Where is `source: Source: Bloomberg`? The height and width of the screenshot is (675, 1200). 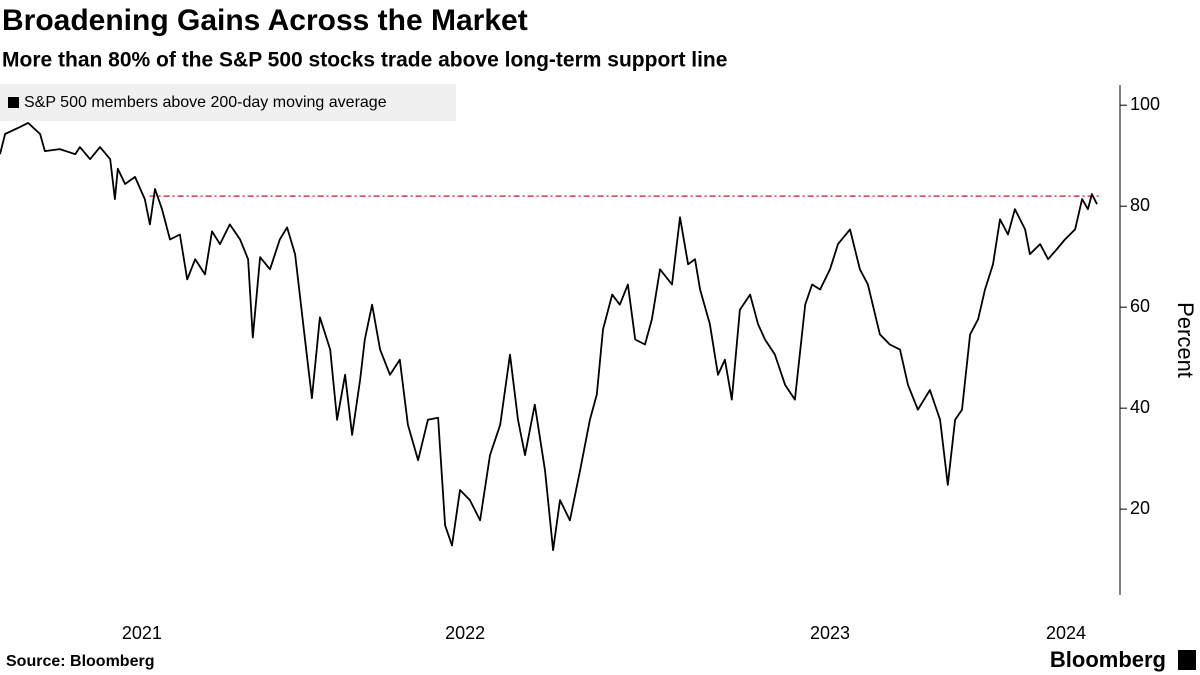
source: Source: Bloomberg is located at coordinates (80, 661).